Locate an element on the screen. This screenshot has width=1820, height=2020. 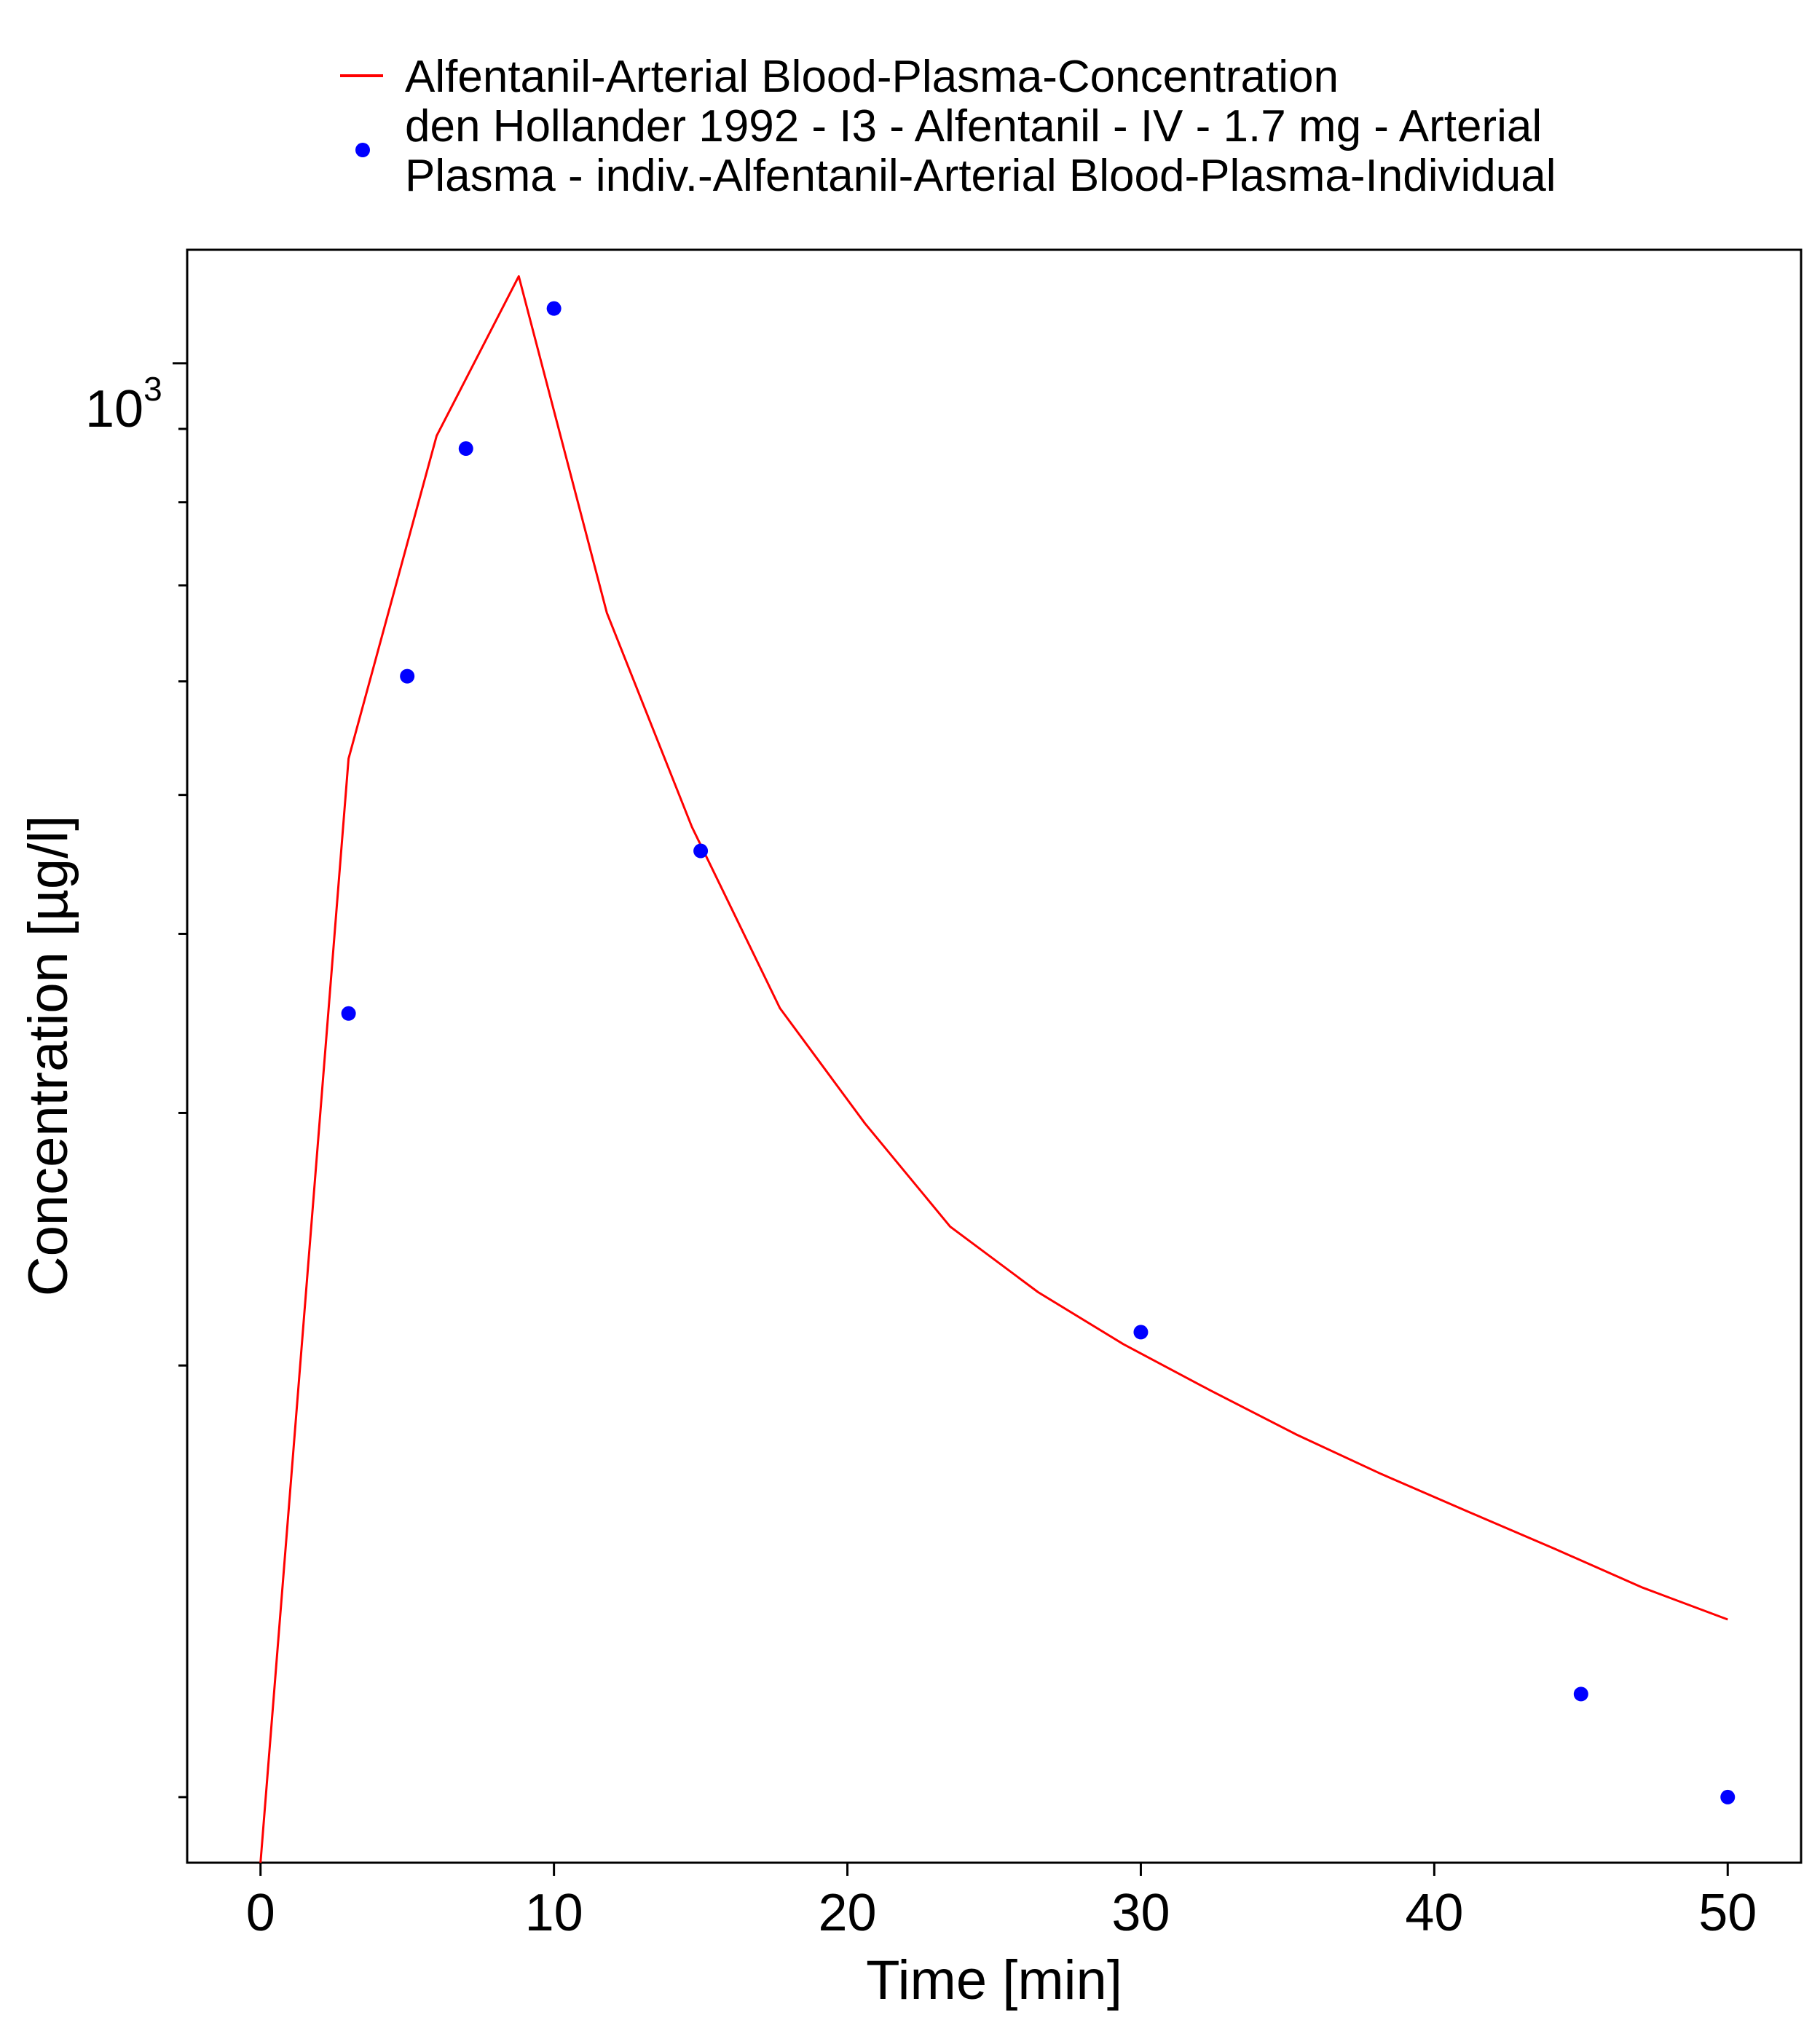
x-tick-label: 40 is located at coordinates (1434, 1913).